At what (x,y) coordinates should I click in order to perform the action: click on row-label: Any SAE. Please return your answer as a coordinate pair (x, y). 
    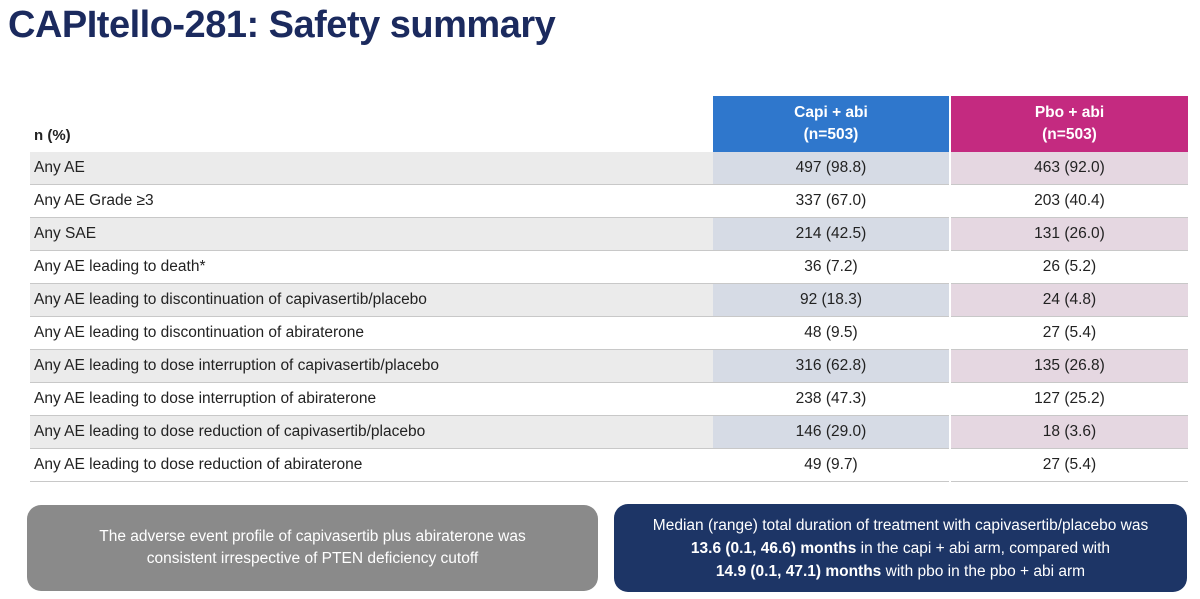
    Looking at the image, I should click on (371, 234).